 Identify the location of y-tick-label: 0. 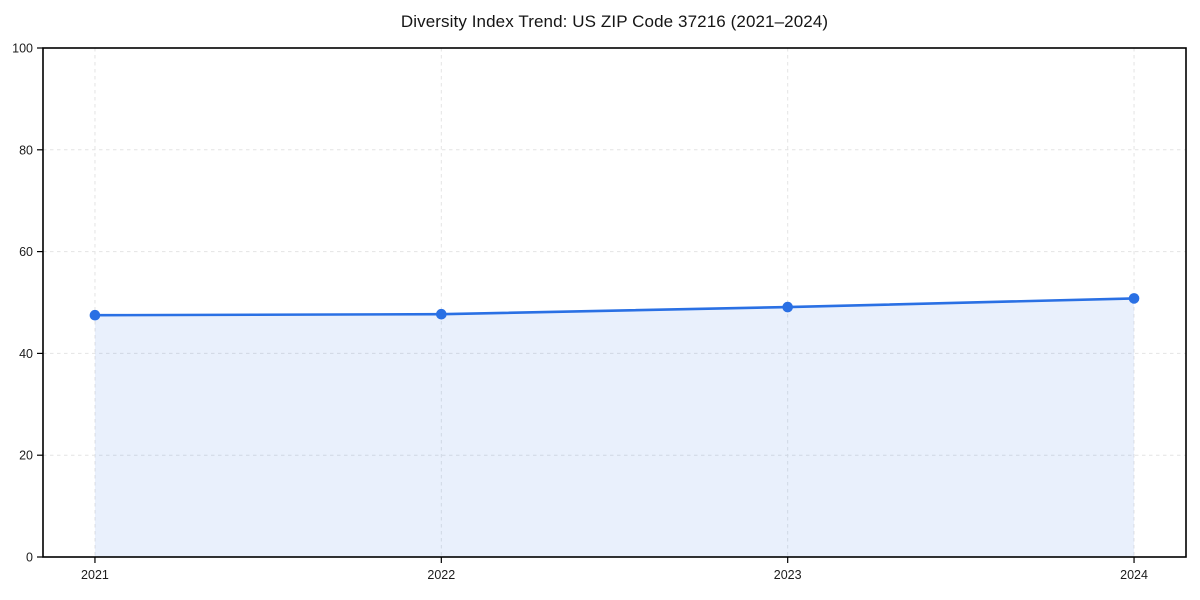
(29, 558).